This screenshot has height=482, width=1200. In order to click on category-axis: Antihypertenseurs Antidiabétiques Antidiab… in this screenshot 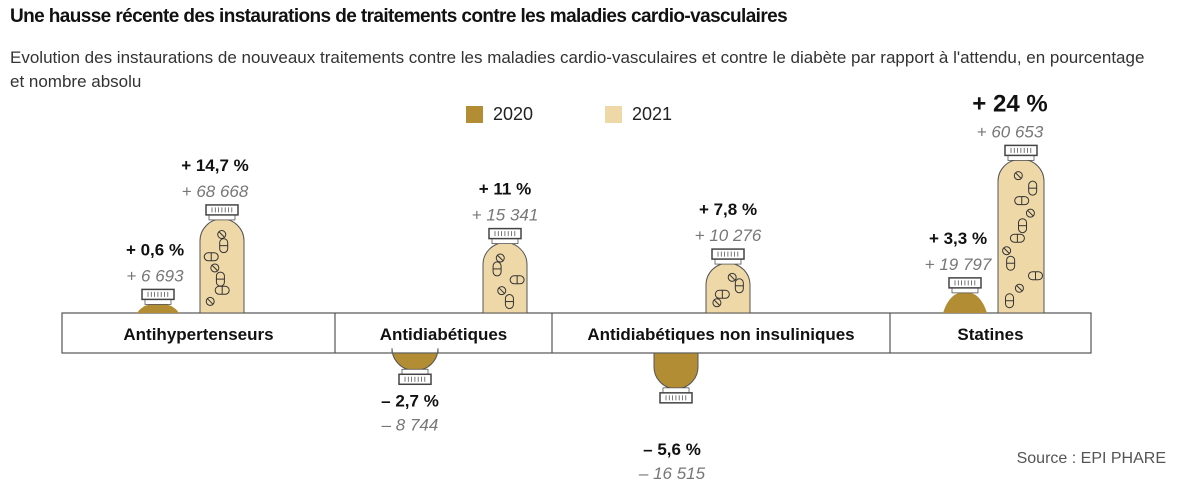, I will do `click(576, 333)`.